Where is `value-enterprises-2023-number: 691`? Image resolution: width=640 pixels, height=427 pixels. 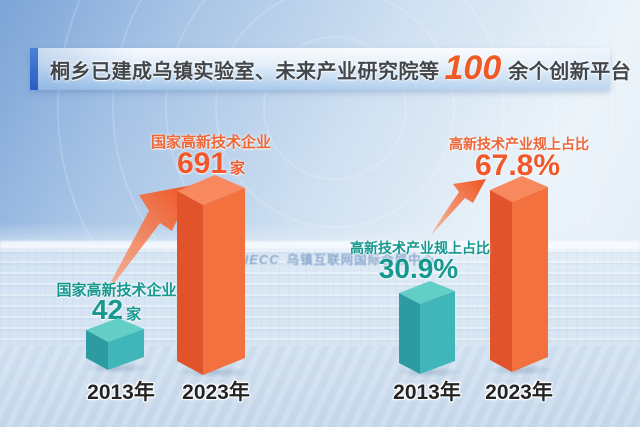
value-enterprises-2023-number: 691 is located at coordinates (202, 163).